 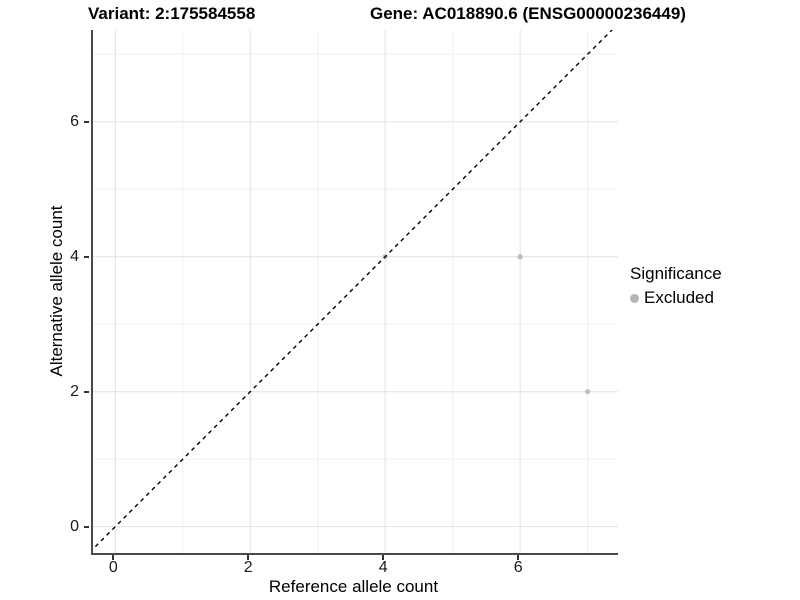 I want to click on legend-item-label: Excluded, so click(x=679, y=297).